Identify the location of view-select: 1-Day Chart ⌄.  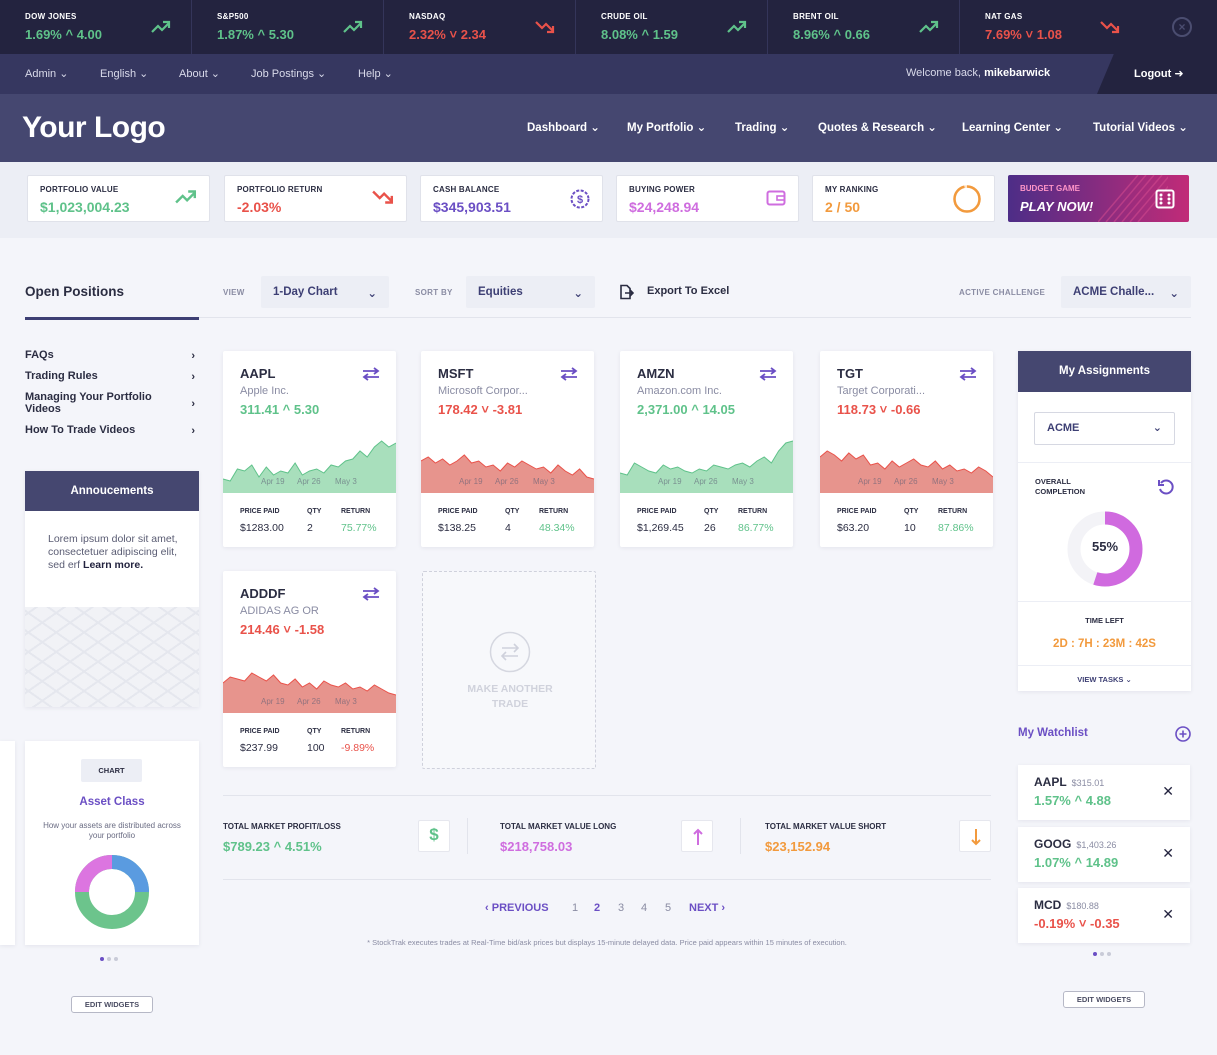
(325, 292).